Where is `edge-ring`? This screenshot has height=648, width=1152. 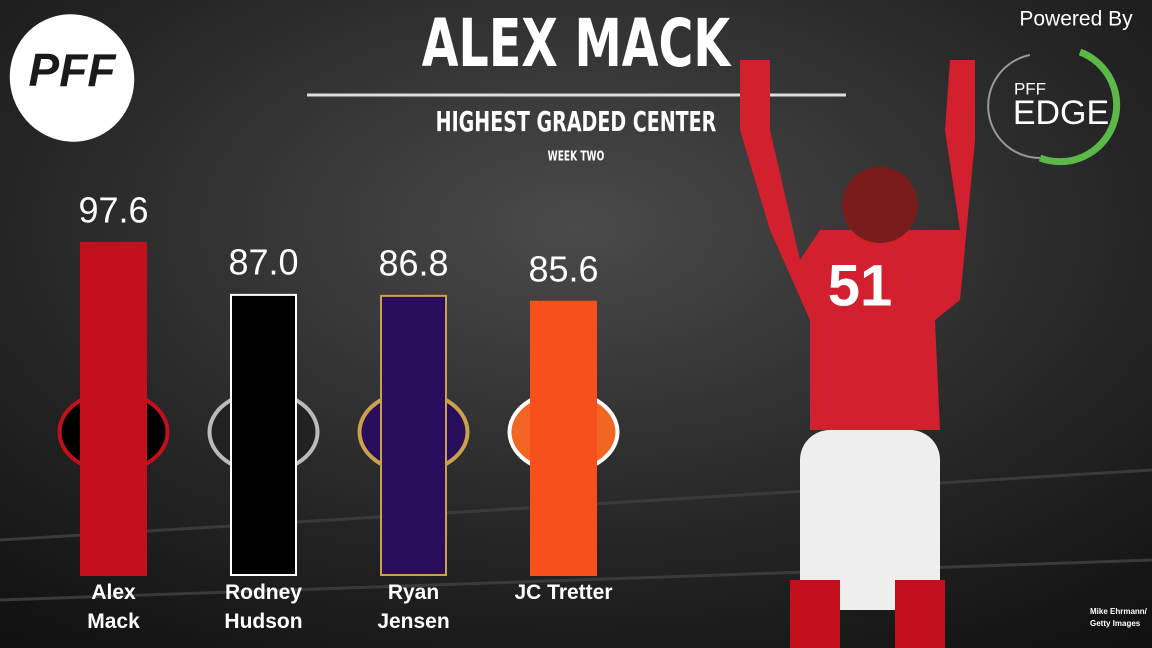
edge-ring is located at coordinates (1079, 107).